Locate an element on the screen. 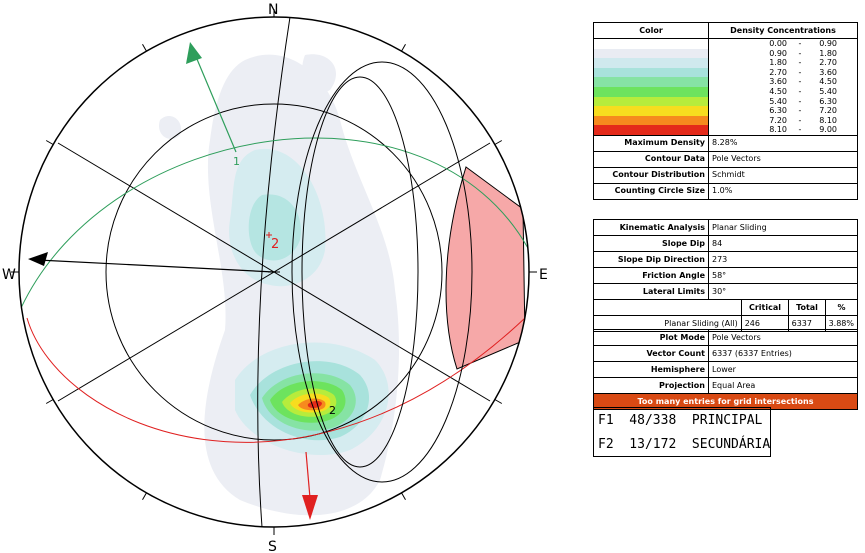  east-label: E is located at coordinates (543, 275).